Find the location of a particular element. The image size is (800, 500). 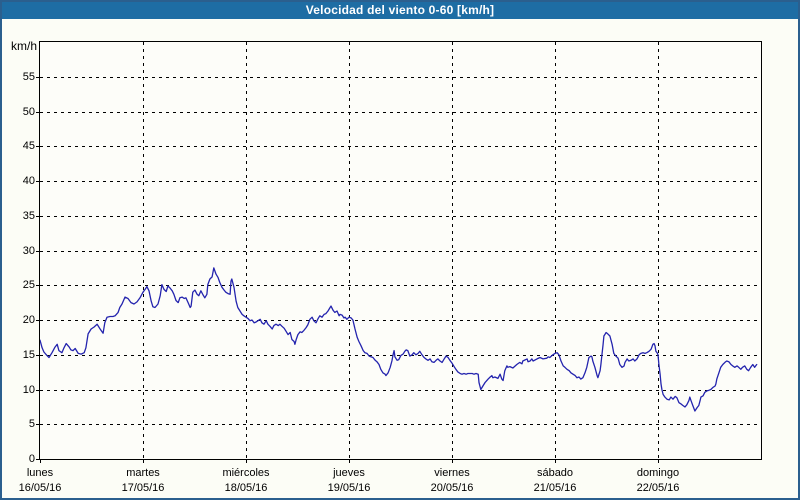

date-label: 22/05/16 is located at coordinates (658, 488).